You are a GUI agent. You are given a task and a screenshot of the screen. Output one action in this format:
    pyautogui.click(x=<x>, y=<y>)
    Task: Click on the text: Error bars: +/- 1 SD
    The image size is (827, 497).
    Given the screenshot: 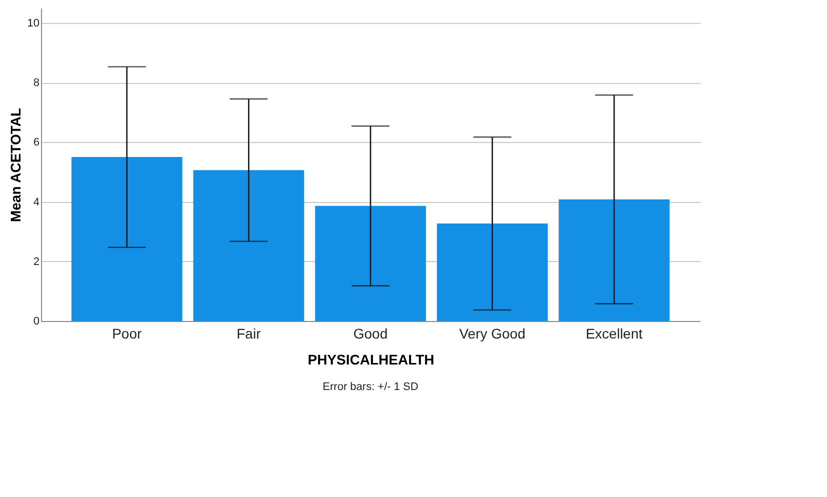 What is the action you would take?
    pyautogui.click(x=370, y=387)
    